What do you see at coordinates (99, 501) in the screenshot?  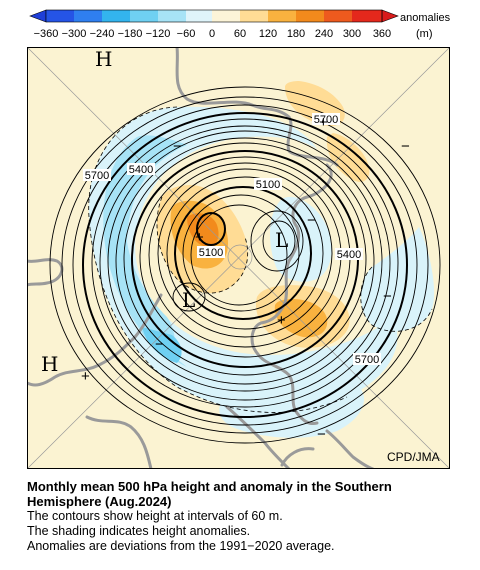 I see `caption-title-line2: Hemisphere (Aug.2024)` at bounding box center [99, 501].